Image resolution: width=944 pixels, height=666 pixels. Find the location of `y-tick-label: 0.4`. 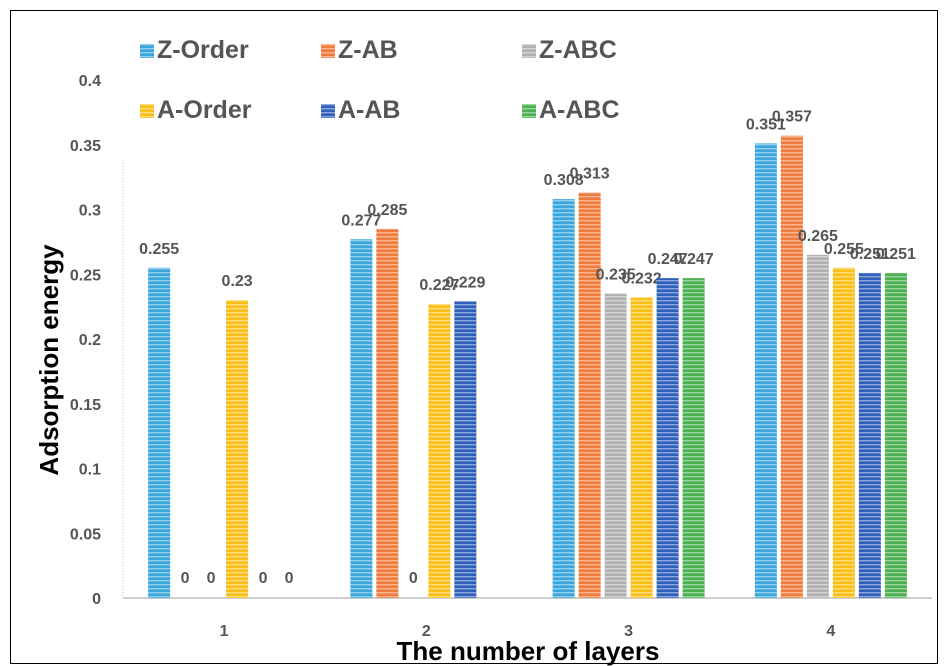

y-tick-label: 0.4 is located at coordinates (90, 81).